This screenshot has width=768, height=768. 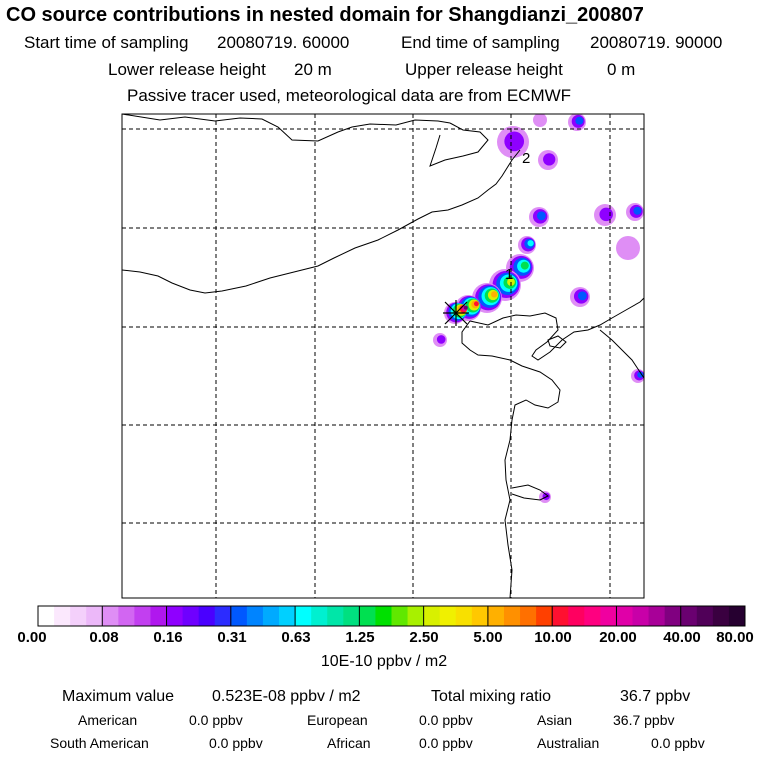 What do you see at coordinates (509, 274) in the screenshot?
I see `map-label-1: 1` at bounding box center [509, 274].